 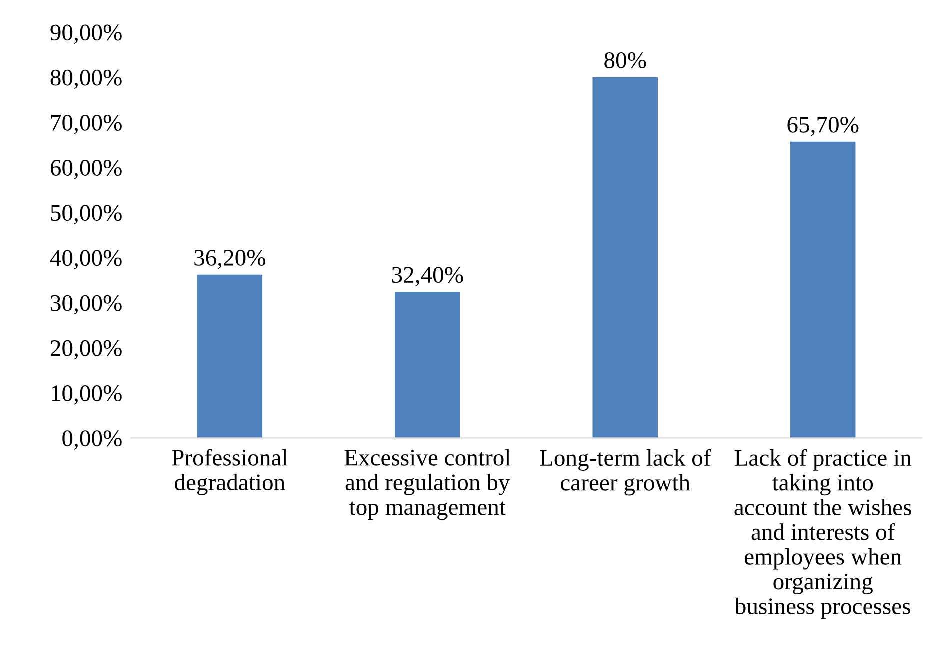 I want to click on x-tick-label: Long-term lack of career growth, so click(x=626, y=472).